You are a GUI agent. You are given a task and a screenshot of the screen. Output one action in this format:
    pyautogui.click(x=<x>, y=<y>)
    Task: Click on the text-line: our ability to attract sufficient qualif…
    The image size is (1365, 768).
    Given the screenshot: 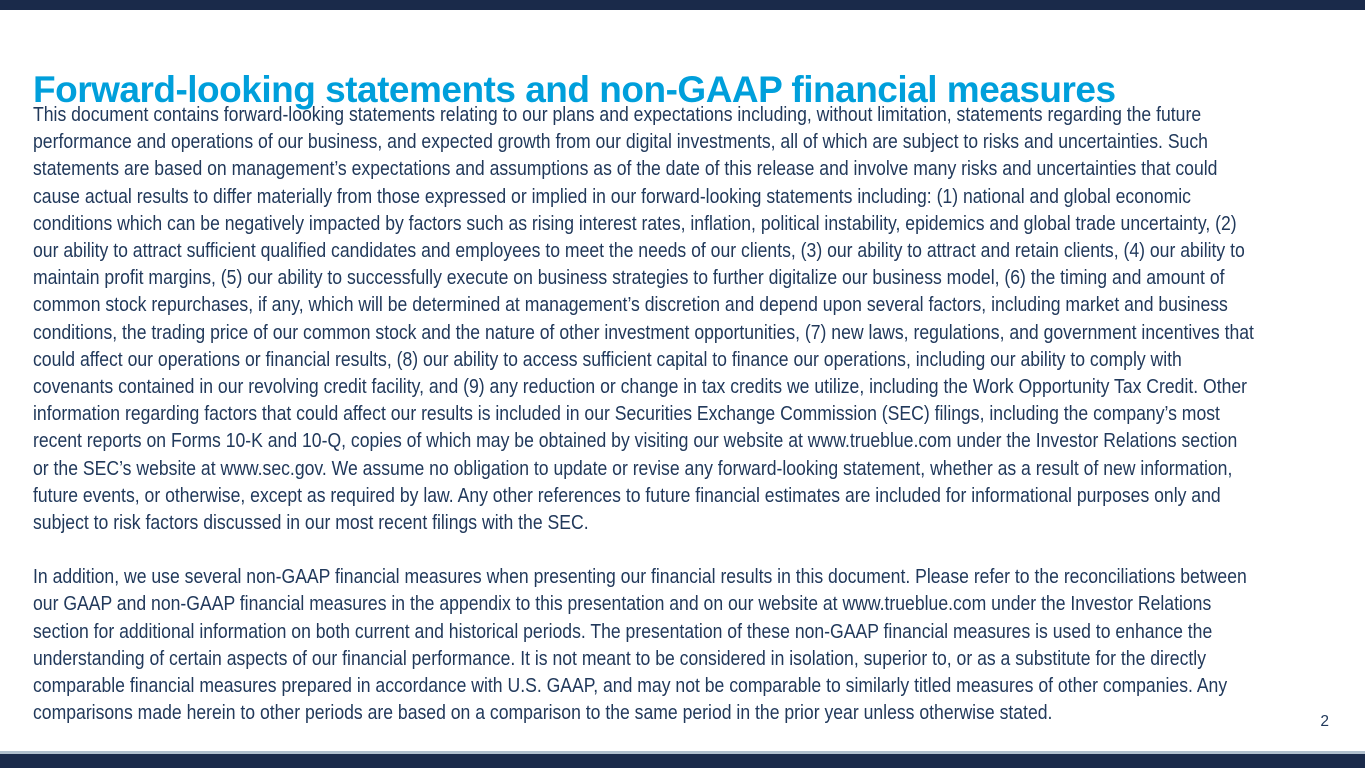 What is the action you would take?
    pyautogui.click(x=639, y=251)
    